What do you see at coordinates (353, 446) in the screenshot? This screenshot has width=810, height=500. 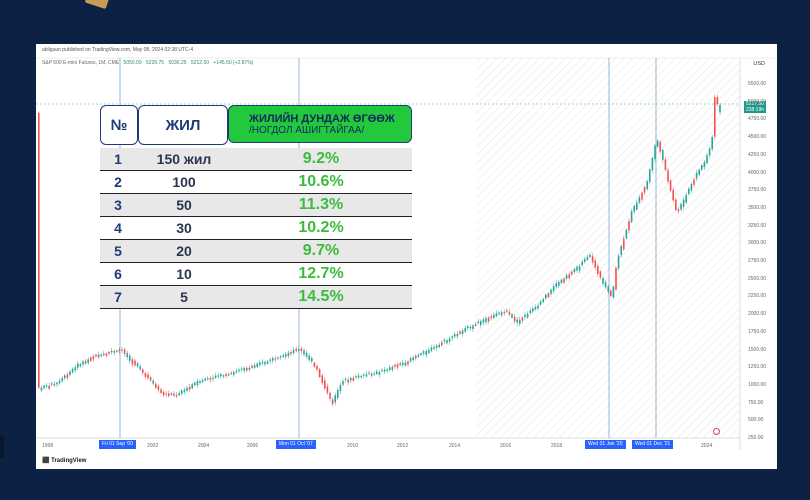 I see `time-axis-label: 2010` at bounding box center [353, 446].